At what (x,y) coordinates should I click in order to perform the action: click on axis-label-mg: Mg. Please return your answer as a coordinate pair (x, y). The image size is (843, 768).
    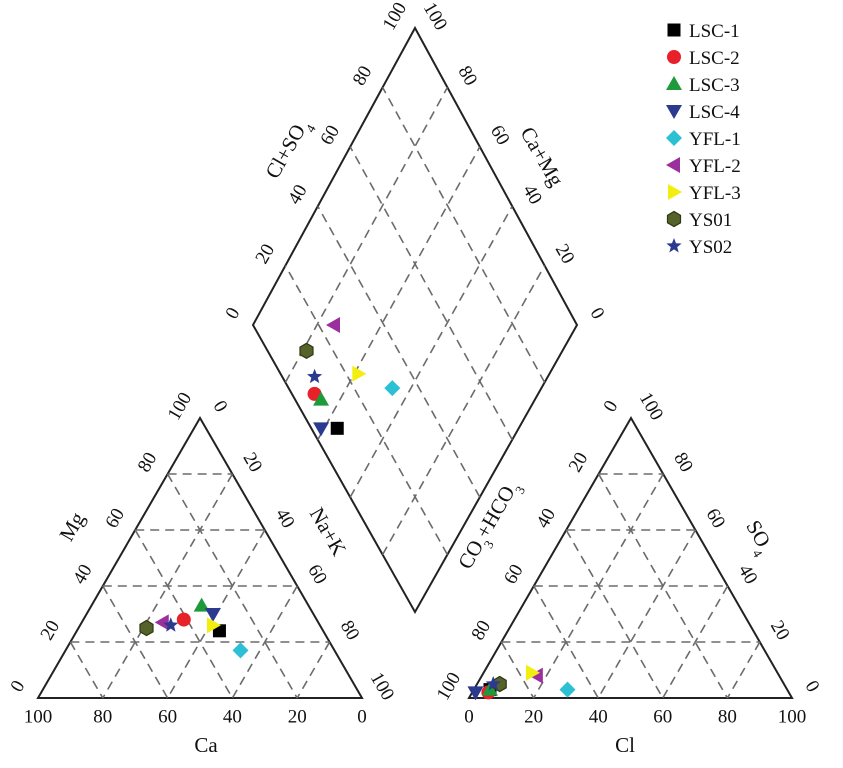
    Looking at the image, I should click on (72, 526).